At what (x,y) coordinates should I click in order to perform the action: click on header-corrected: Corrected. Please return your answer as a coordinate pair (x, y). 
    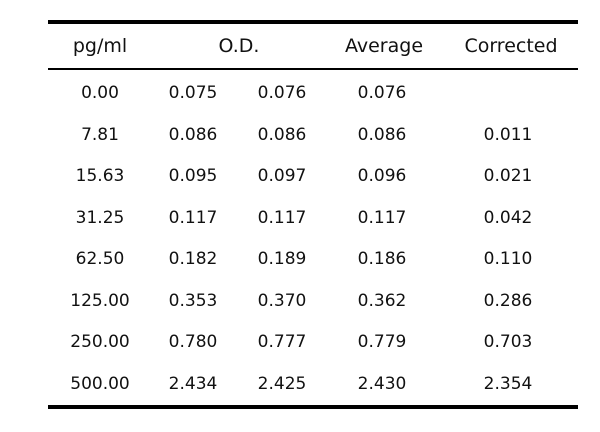
    Looking at the image, I should click on (511, 46).